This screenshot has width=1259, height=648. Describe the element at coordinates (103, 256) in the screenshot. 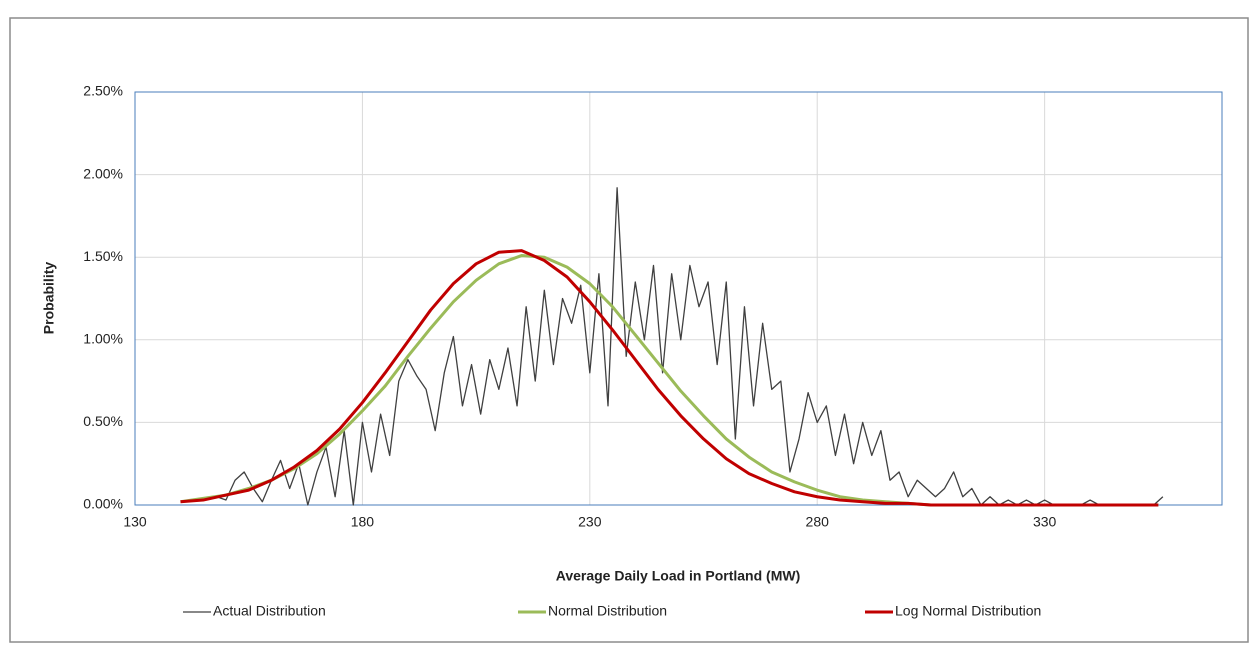

I see `y-tick-label: 1.50%` at that location.